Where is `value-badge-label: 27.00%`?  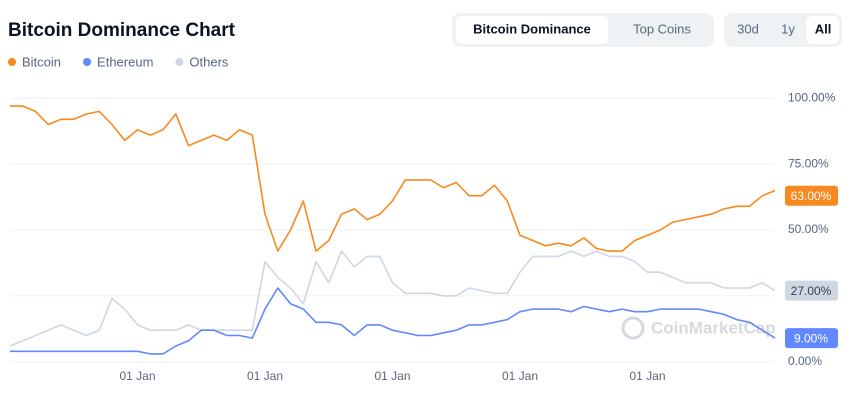 value-badge-label: 27.00% is located at coordinates (811, 291).